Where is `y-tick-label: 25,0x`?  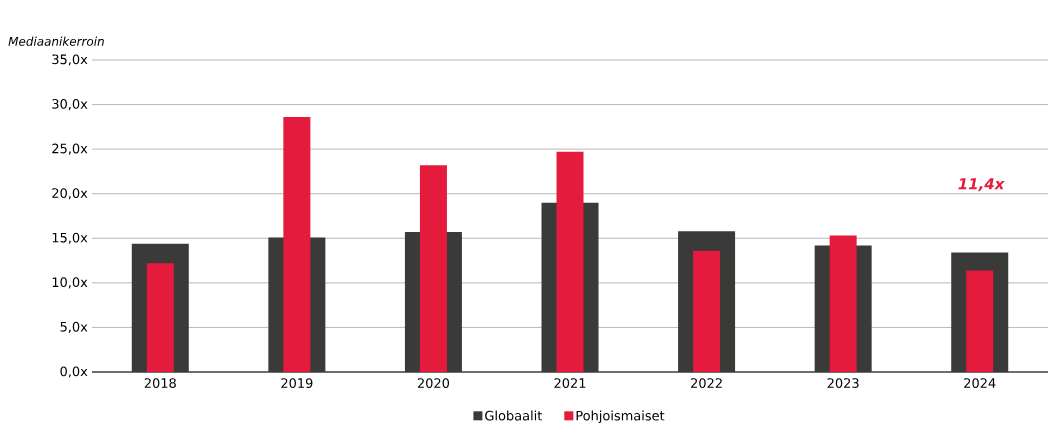 y-tick-label: 25,0x is located at coordinates (70, 149).